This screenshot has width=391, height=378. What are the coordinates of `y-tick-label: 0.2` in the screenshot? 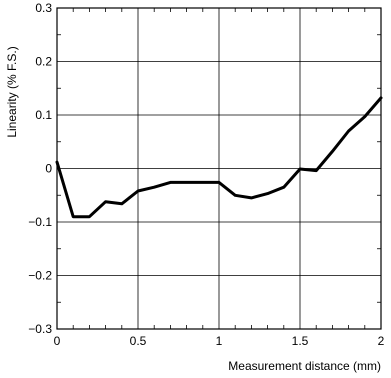 It's located at (43, 62).